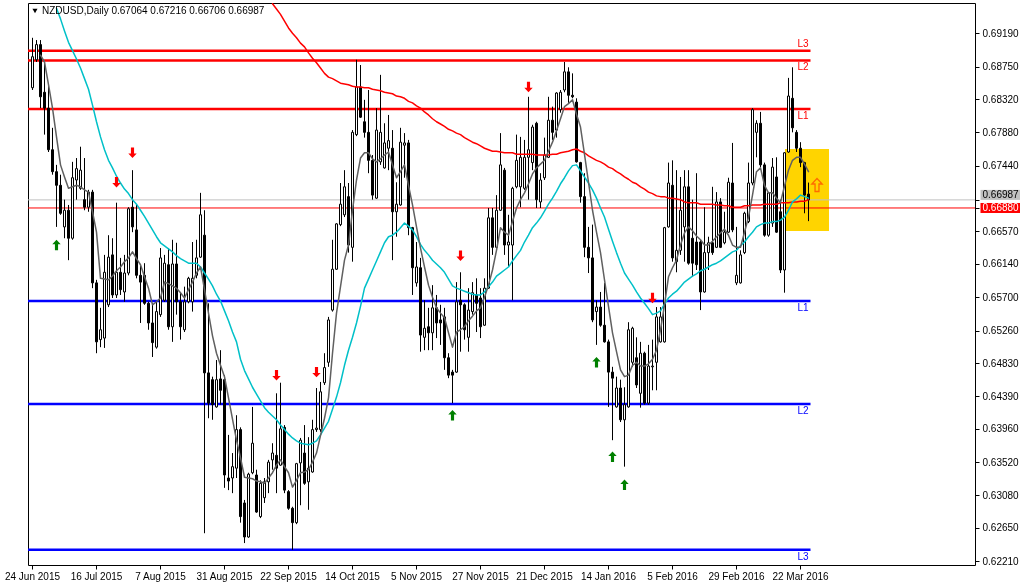 Image resolution: width=1020 pixels, height=585 pixels. Describe the element at coordinates (1001, 495) in the screenshot. I see `y-tick-label: 0.63080` at that location.